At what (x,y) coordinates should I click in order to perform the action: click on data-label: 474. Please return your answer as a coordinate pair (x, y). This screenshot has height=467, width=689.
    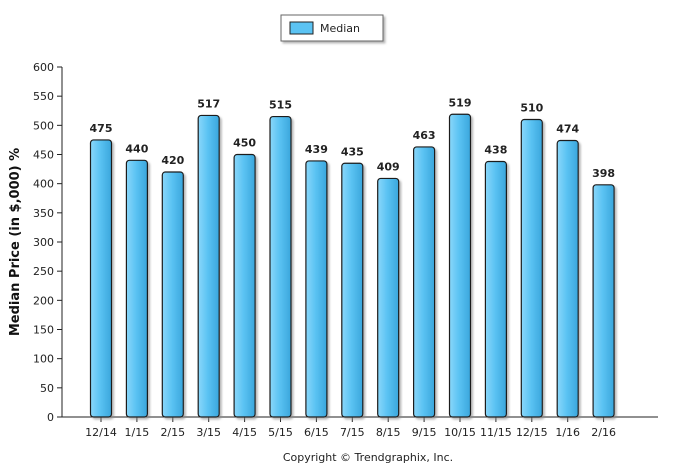
    Looking at the image, I should click on (567, 129).